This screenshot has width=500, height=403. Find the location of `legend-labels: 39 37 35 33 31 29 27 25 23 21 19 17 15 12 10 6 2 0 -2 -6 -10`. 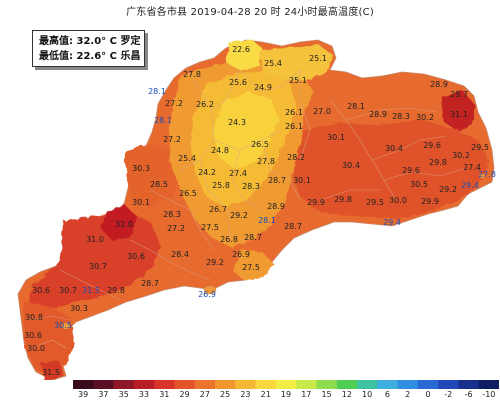

legend-labels: 39 37 35 33 31 29 27 25 23 21 19 17 15 12 10 6 2 0 -2 -6 -10 is located at coordinates (286, 396).